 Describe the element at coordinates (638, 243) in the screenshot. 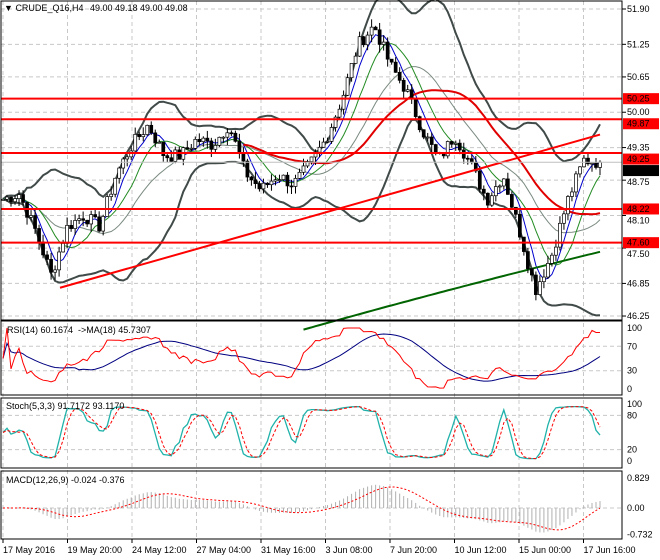

I see `level-price-label: 47.60` at that location.